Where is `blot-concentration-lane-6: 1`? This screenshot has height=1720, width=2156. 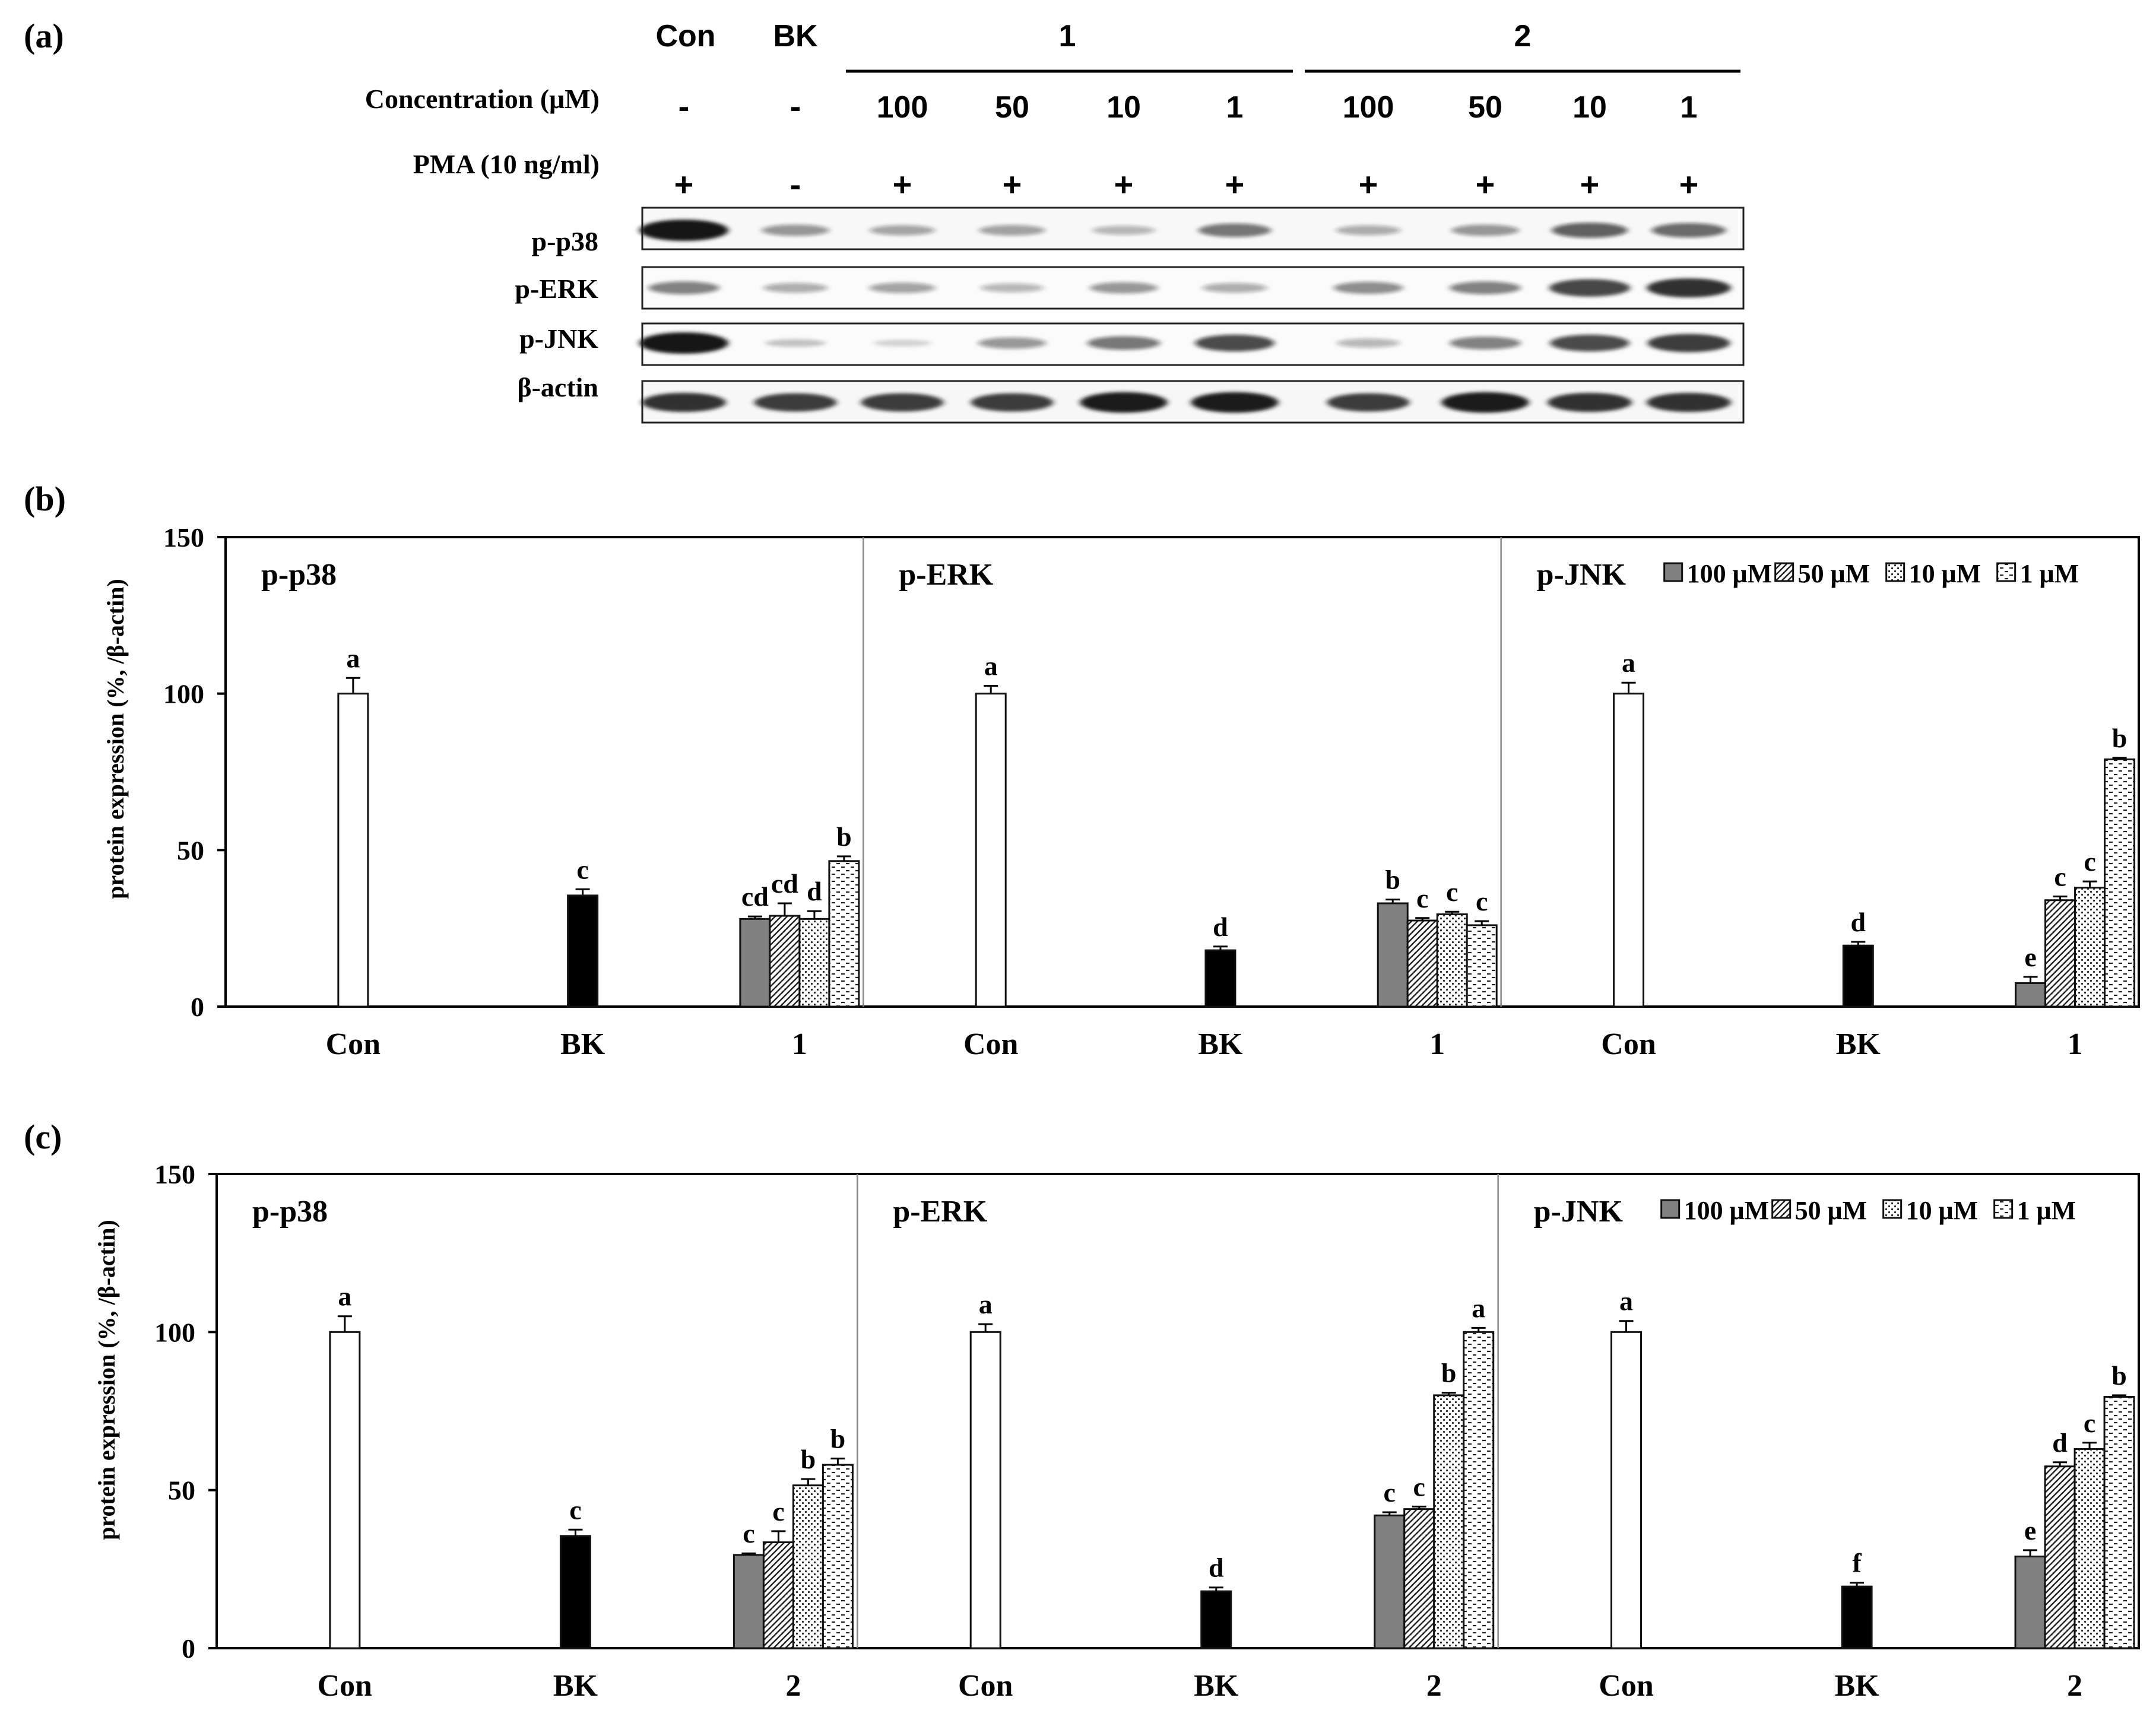 blot-concentration-lane-6: 1 is located at coordinates (1235, 107).